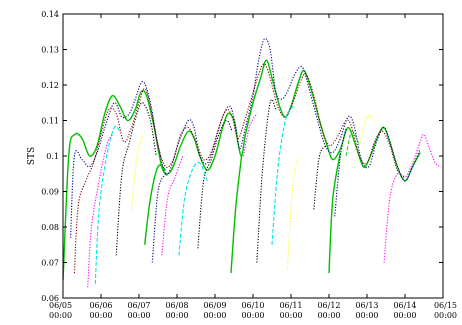 The height and width of the screenshot is (325, 462). I want to click on x-tick-label-date: 06/12, so click(328, 305).